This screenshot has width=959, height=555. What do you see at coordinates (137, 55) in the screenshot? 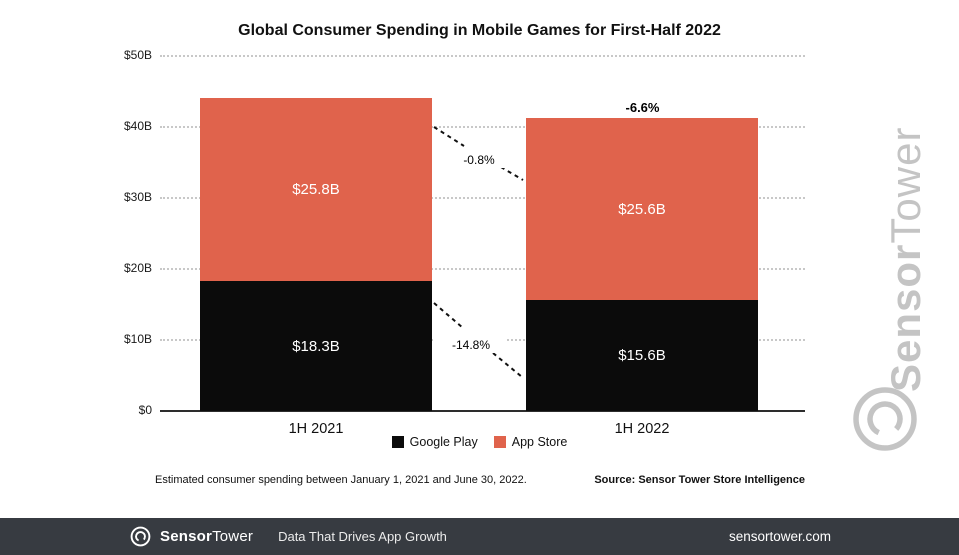
I see `y-tick-label: $50B` at bounding box center [137, 55].